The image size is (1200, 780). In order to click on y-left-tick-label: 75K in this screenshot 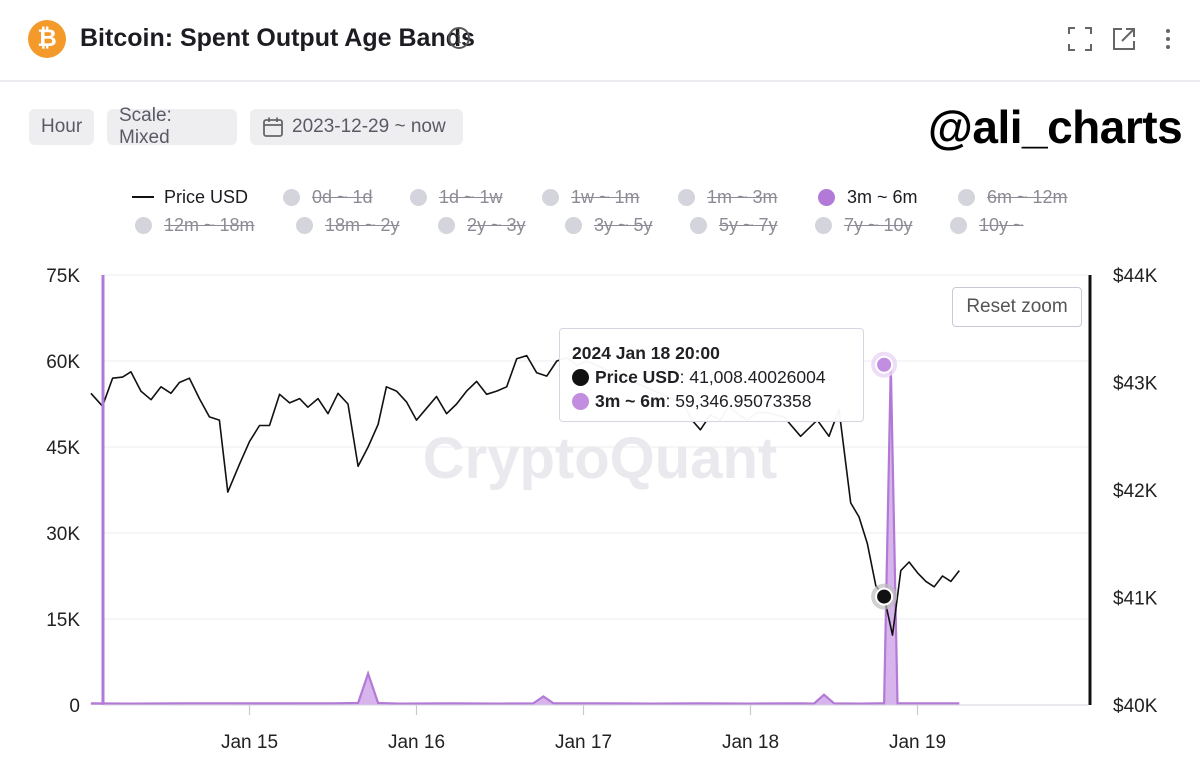, I will do `click(63, 276)`.